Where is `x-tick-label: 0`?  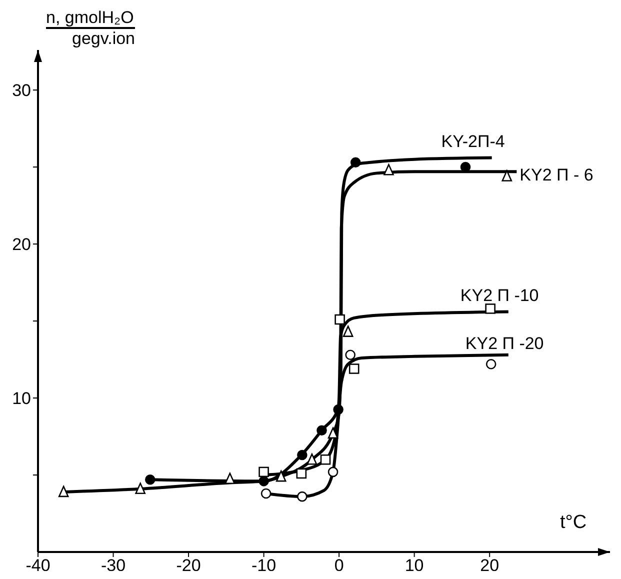 x-tick-label: 0 is located at coordinates (339, 566).